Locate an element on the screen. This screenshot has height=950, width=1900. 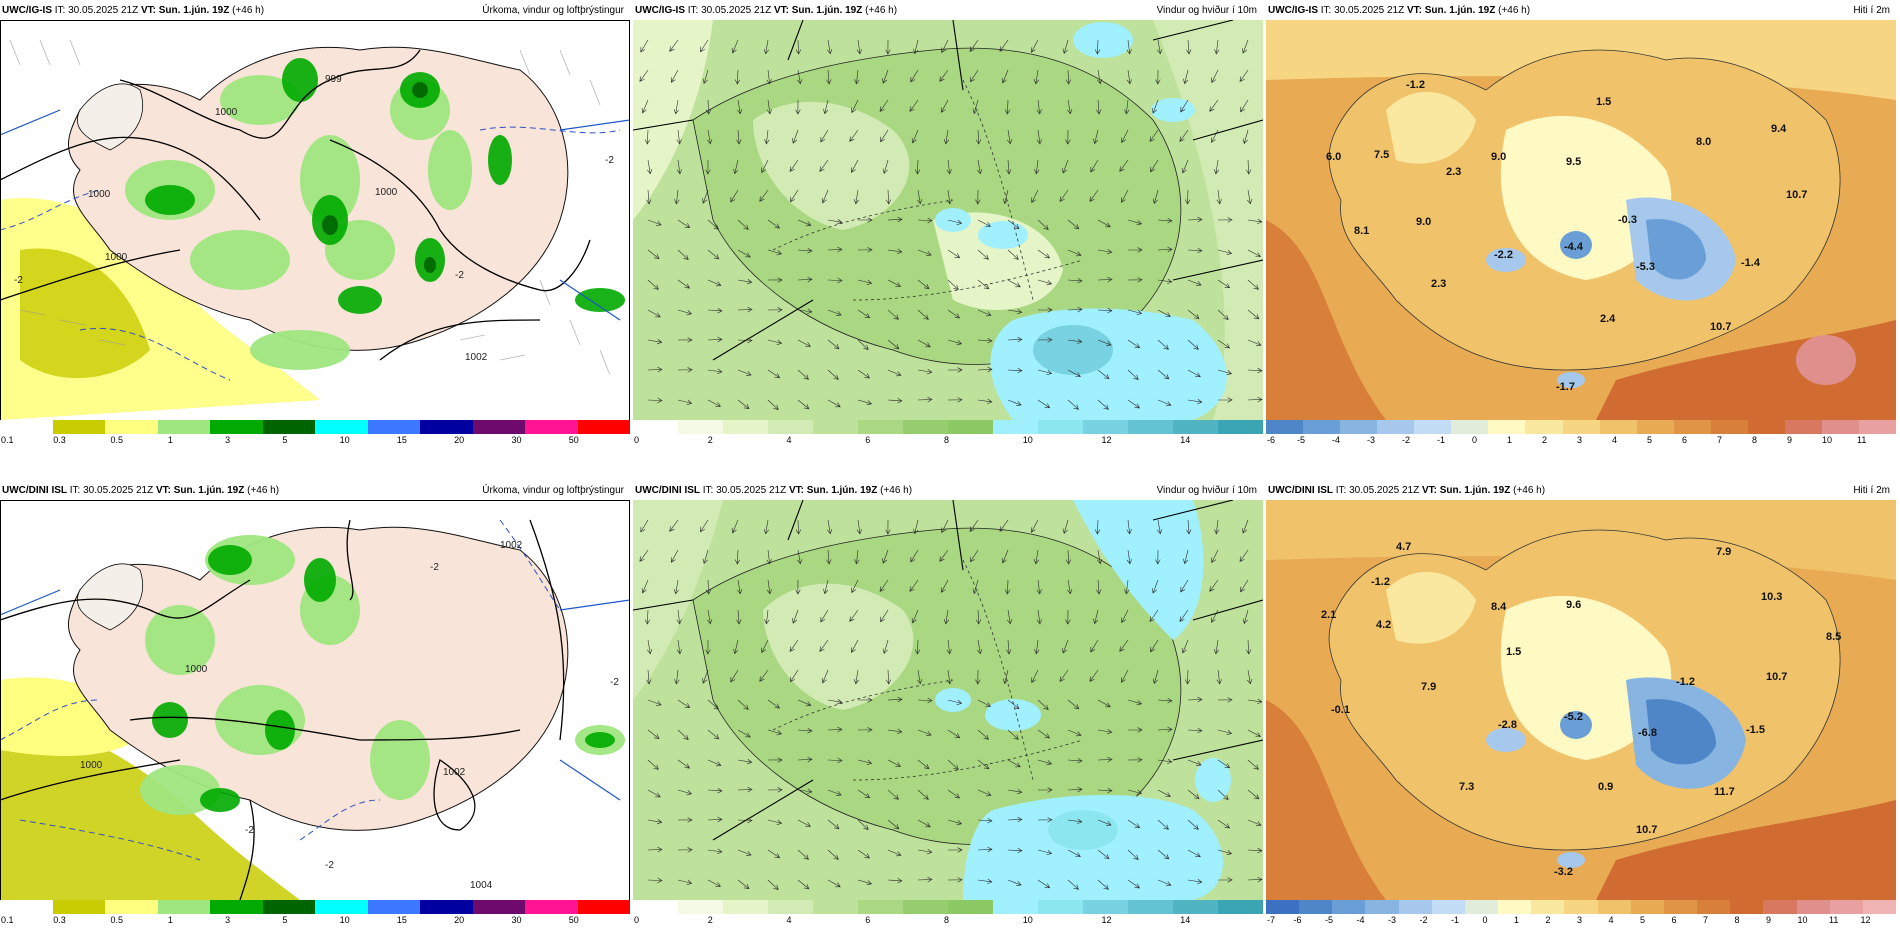
colorbar-tick-label: -5 is located at coordinates (1329, 920).